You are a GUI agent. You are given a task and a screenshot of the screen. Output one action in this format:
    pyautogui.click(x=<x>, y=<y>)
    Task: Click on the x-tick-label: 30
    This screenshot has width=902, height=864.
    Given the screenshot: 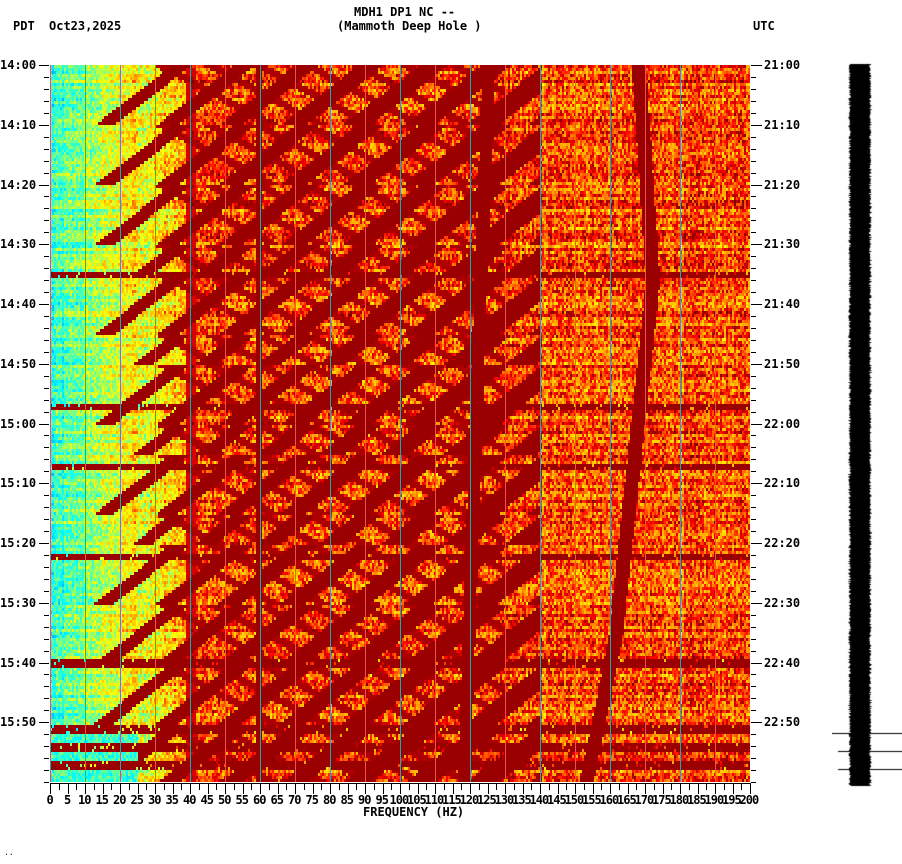 What is the action you would take?
    pyautogui.click(x=154, y=800)
    